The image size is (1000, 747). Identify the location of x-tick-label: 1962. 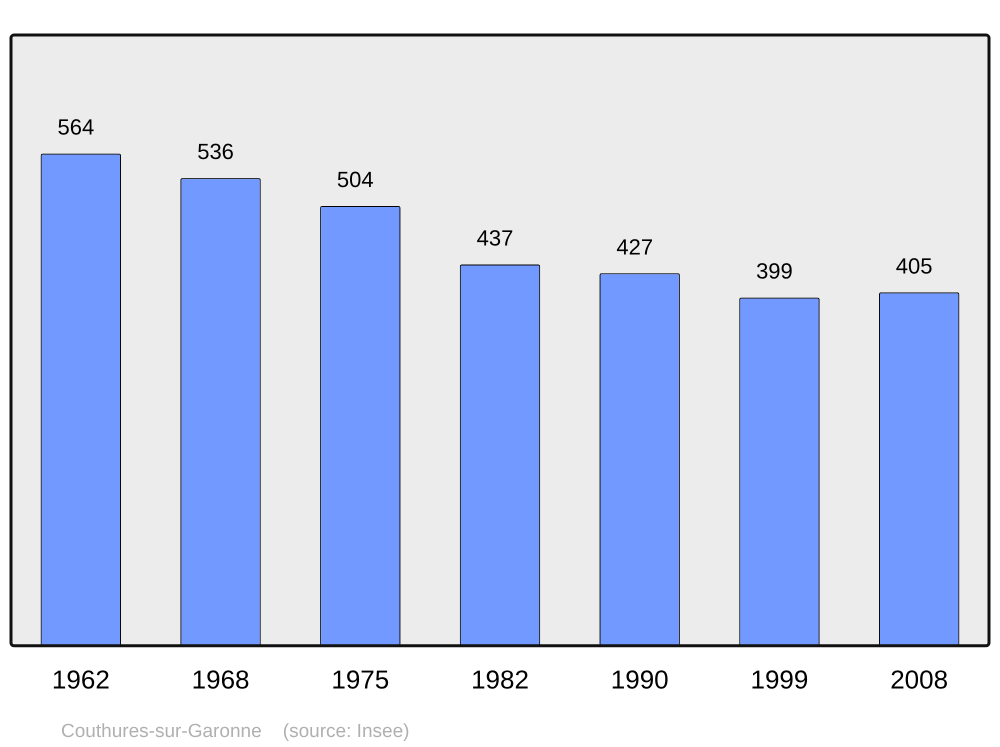
(81, 679).